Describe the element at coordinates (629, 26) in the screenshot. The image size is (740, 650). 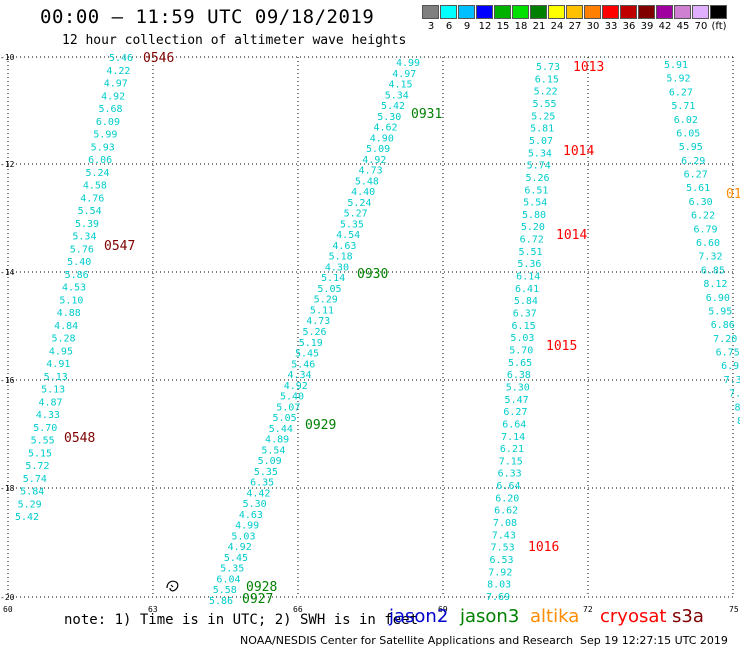
I see `legend-label: 36` at that location.